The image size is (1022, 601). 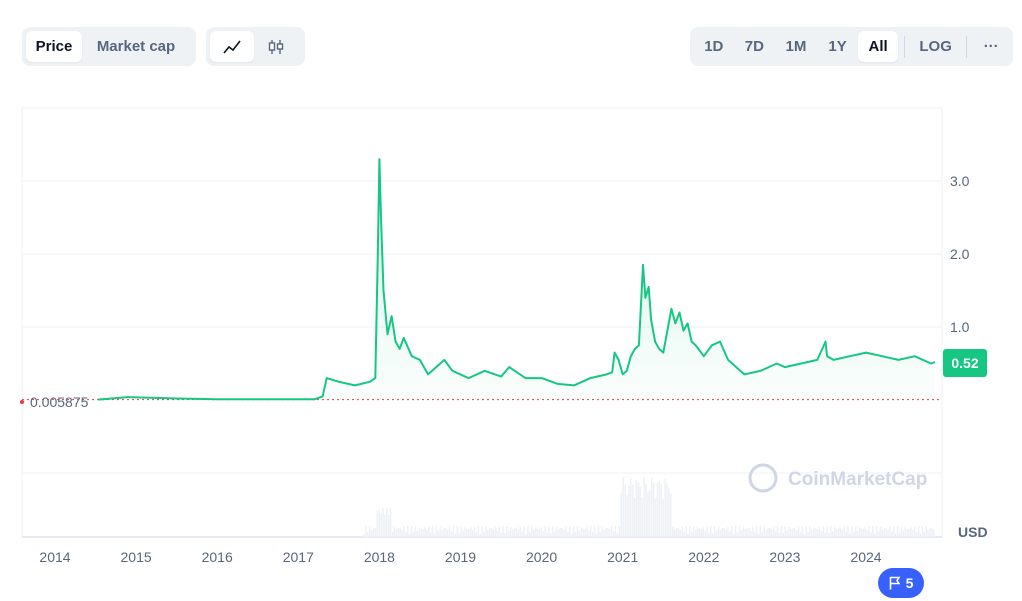 What do you see at coordinates (991, 46) in the screenshot?
I see `more-options-button: ···` at bounding box center [991, 46].